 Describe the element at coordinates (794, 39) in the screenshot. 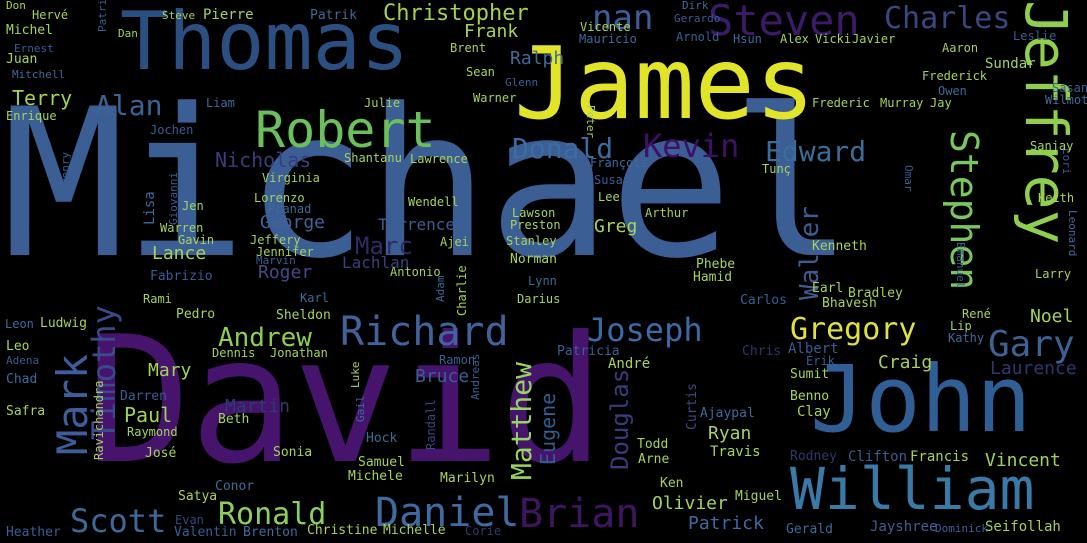

I see `word: Alex` at that location.